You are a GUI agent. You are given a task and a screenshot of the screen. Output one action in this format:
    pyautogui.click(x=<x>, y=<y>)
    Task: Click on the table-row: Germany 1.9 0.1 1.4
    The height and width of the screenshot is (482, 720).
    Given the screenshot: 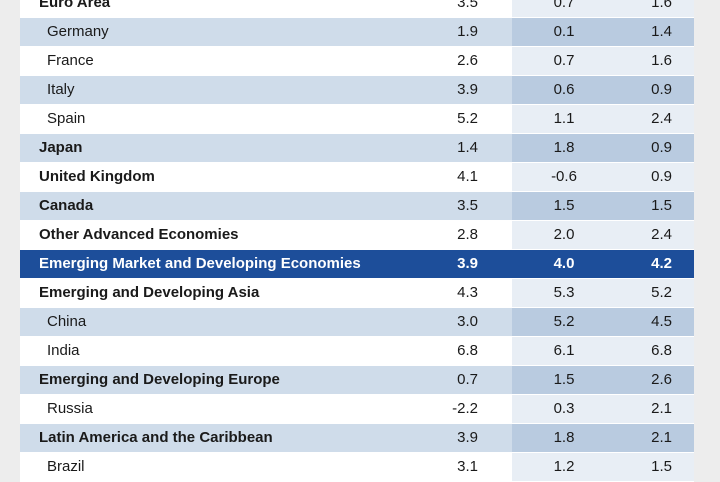 What is the action you would take?
    pyautogui.click(x=357, y=32)
    